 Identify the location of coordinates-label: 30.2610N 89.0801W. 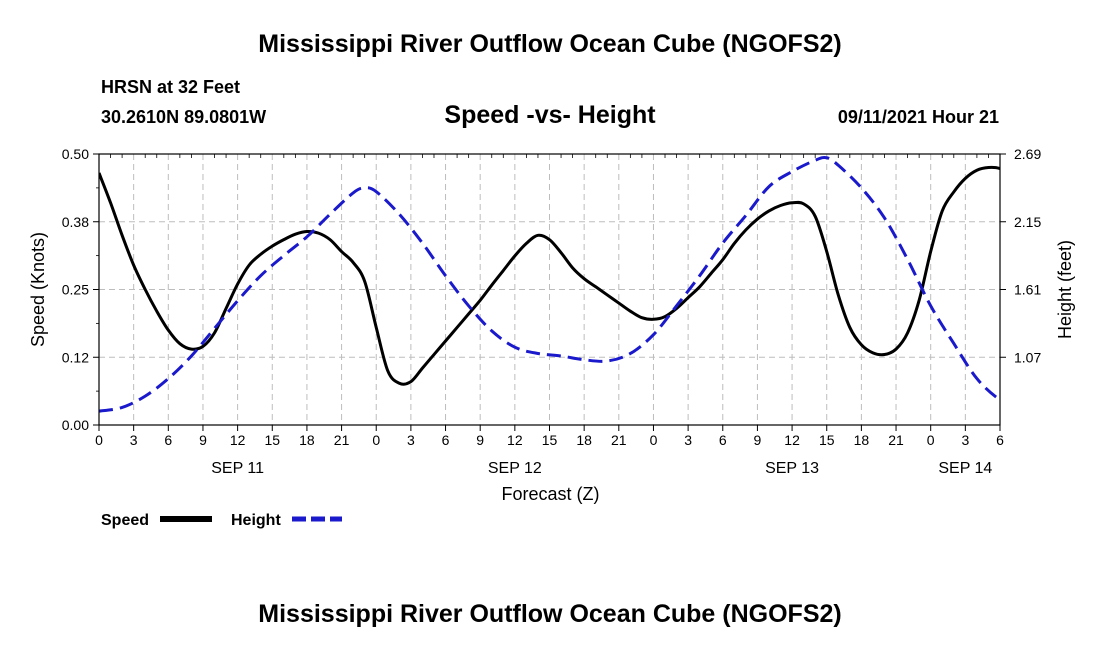
(184, 117).